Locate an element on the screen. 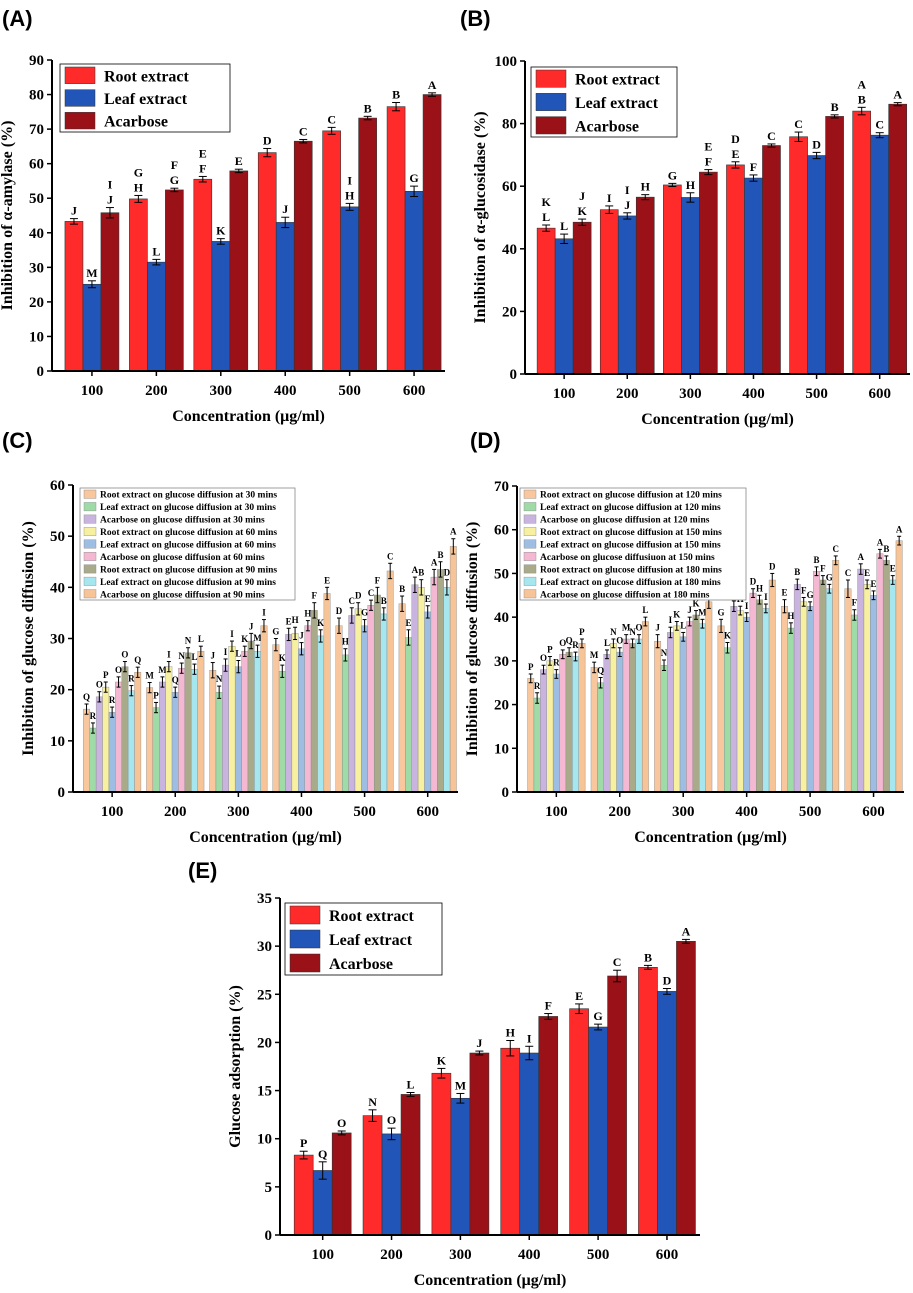 This screenshot has width=913, height=1293. y-axis-title: Inhibition of glucose diffusion (%) is located at coordinates (472, 639).